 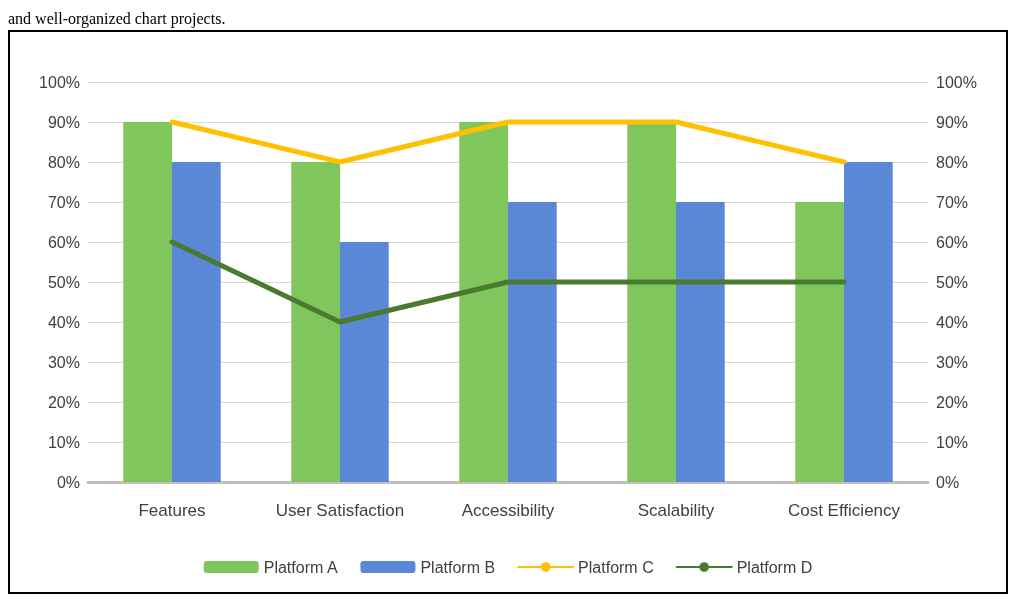 What do you see at coordinates (172, 510) in the screenshot?
I see `x-tick-label: Features` at bounding box center [172, 510].